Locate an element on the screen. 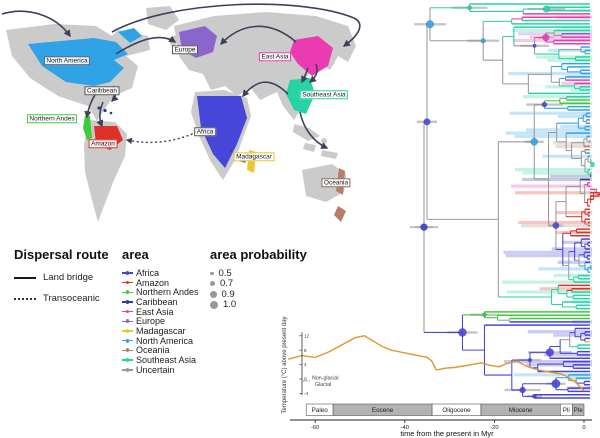  area-item: Madagascar is located at coordinates (167, 331).